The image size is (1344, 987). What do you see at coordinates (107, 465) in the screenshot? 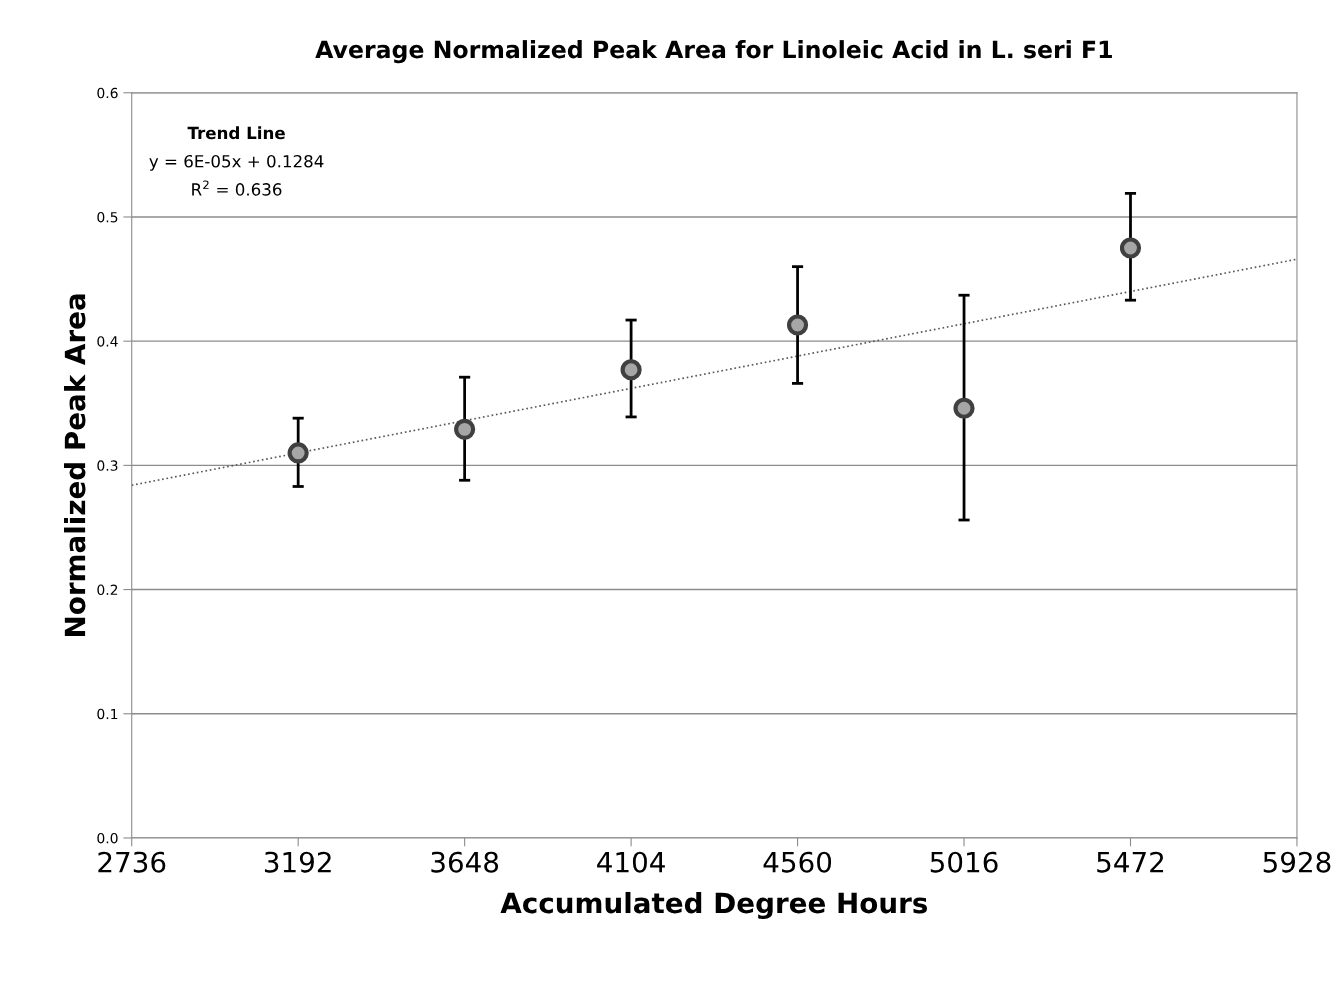
I see `y-tick-label: 0.3` at bounding box center [107, 465].